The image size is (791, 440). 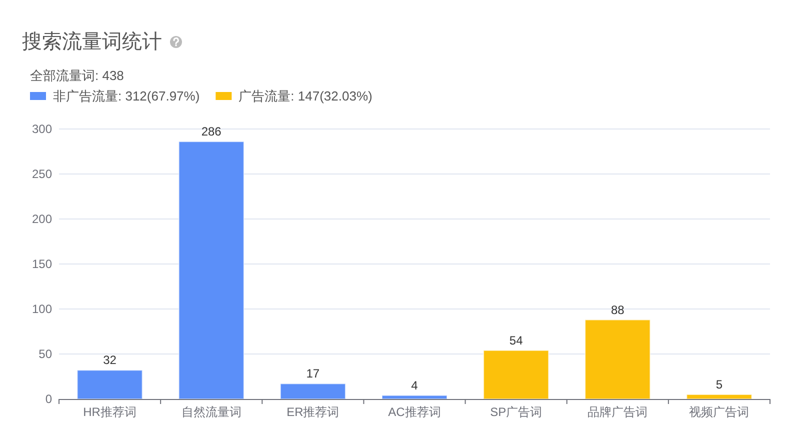 What do you see at coordinates (414, 385) in the screenshot?
I see `data-label: 4` at bounding box center [414, 385].